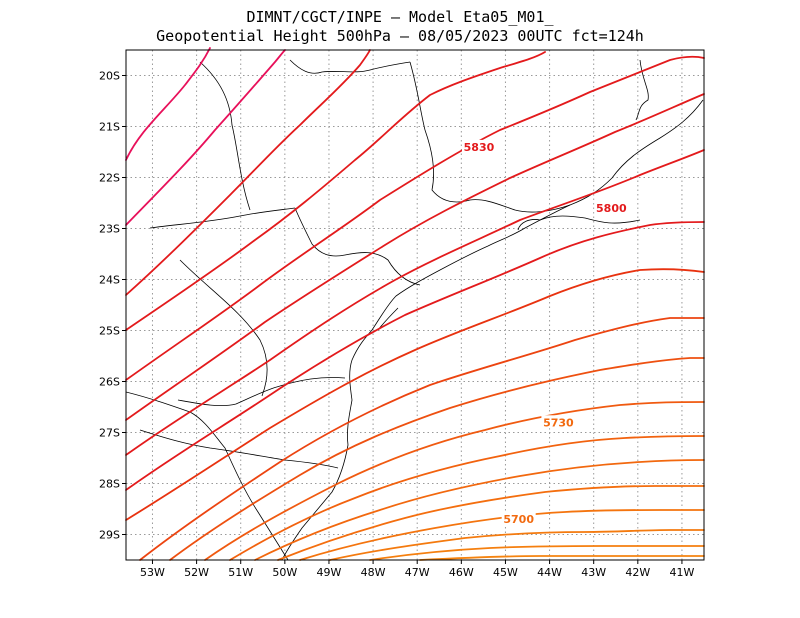 The image size is (800, 618). I want to click on state-border-go-ms, so click(350, 66).